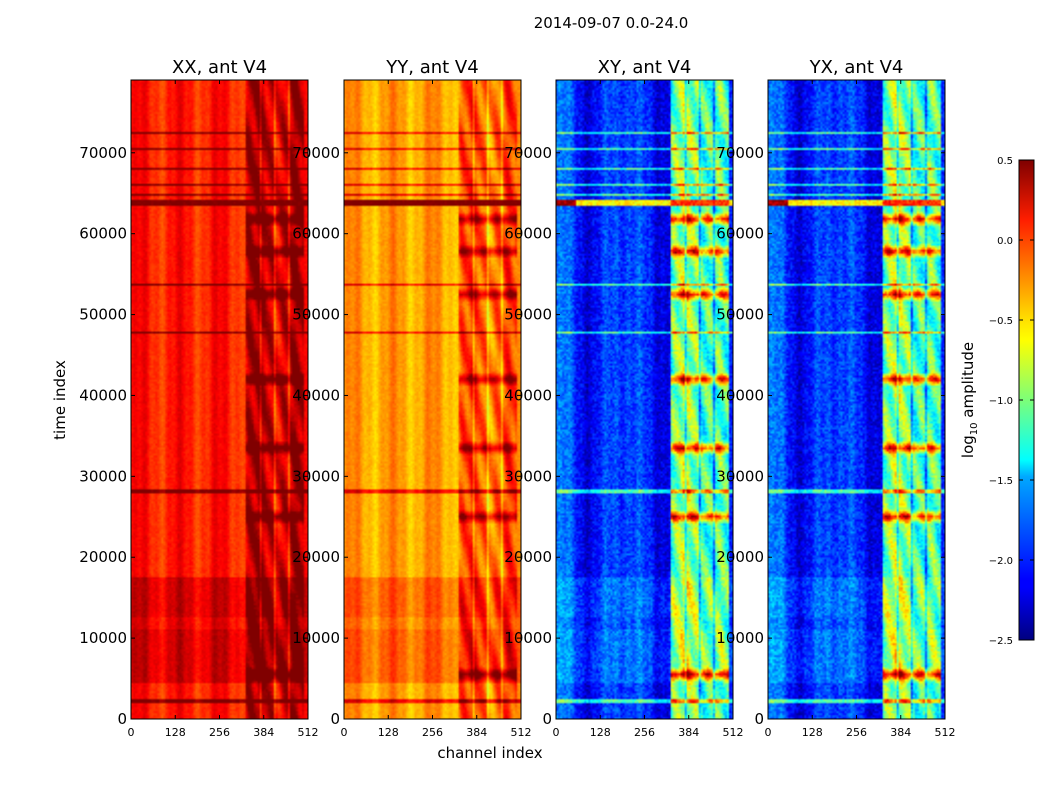  What do you see at coordinates (431, 67) in the screenshot?
I see `panel-title: YY, ant V4` at bounding box center [431, 67].